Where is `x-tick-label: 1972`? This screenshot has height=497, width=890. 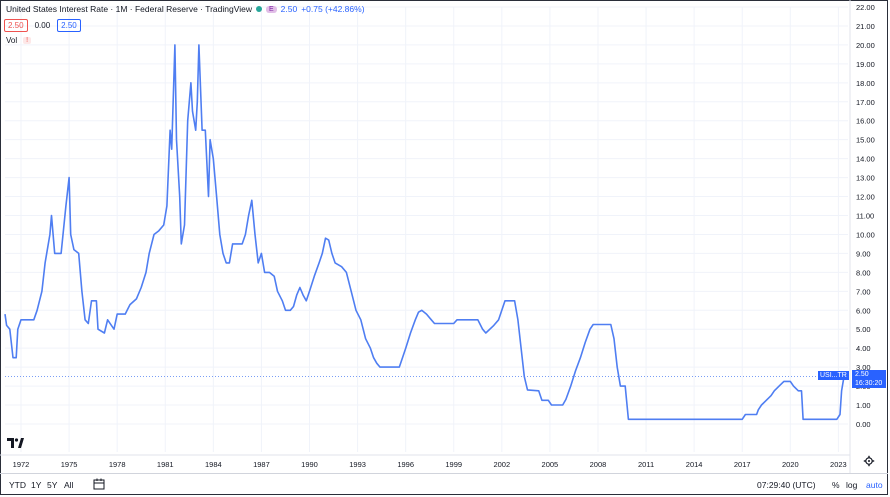 x-tick-label: 1972 is located at coordinates (21, 464).